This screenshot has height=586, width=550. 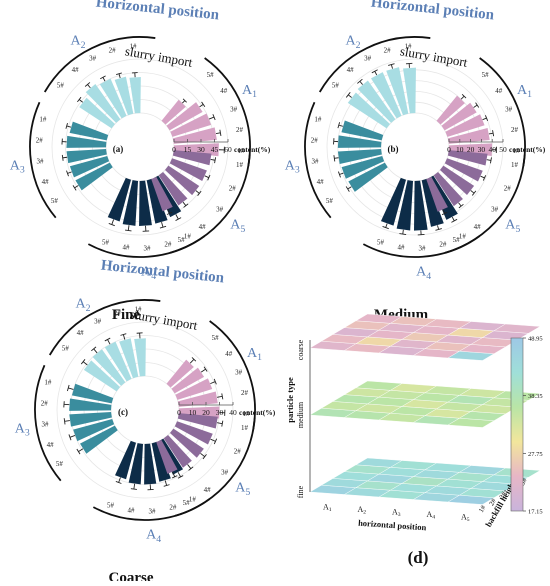 I want to click on group-label-A1: A1, so click(x=524, y=91).